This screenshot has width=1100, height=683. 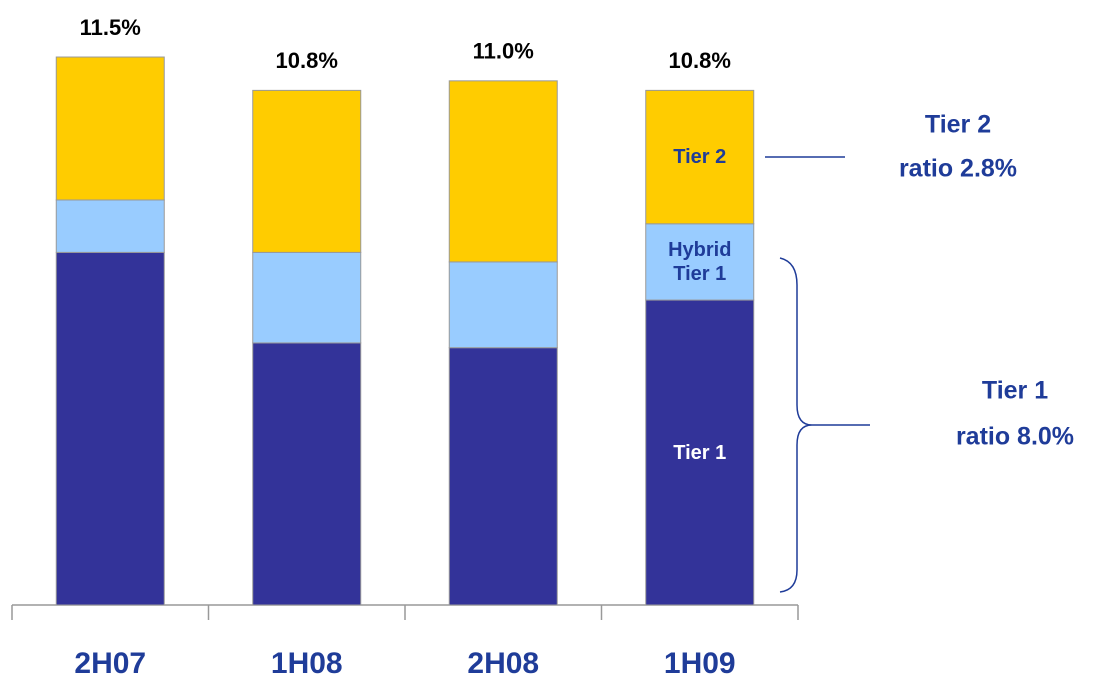 I want to click on segment-label-box: Hybrid Tier 1, so click(x=700, y=261).